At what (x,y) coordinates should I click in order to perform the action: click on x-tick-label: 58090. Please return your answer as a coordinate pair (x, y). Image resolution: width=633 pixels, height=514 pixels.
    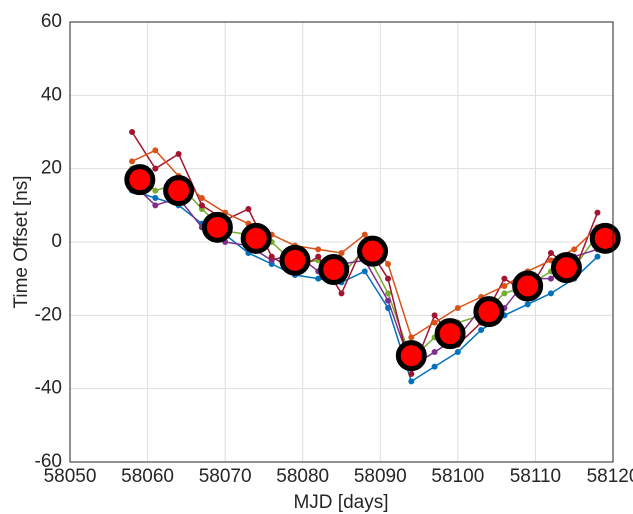
    Looking at the image, I should click on (380, 476).